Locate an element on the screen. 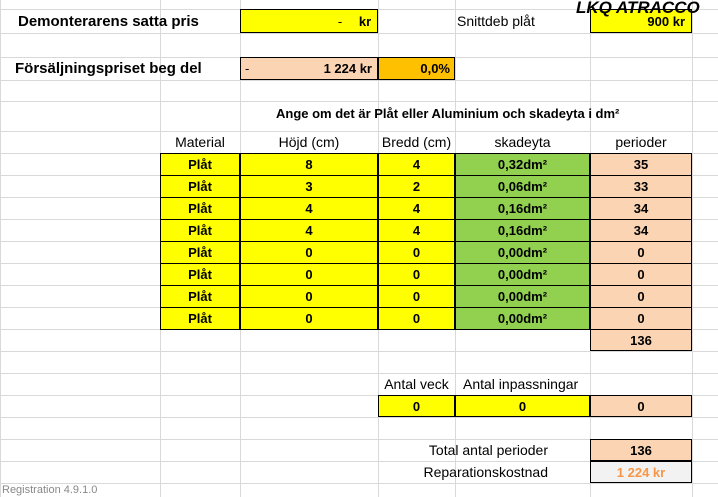  column-header: Bredd (cm) is located at coordinates (416, 142).